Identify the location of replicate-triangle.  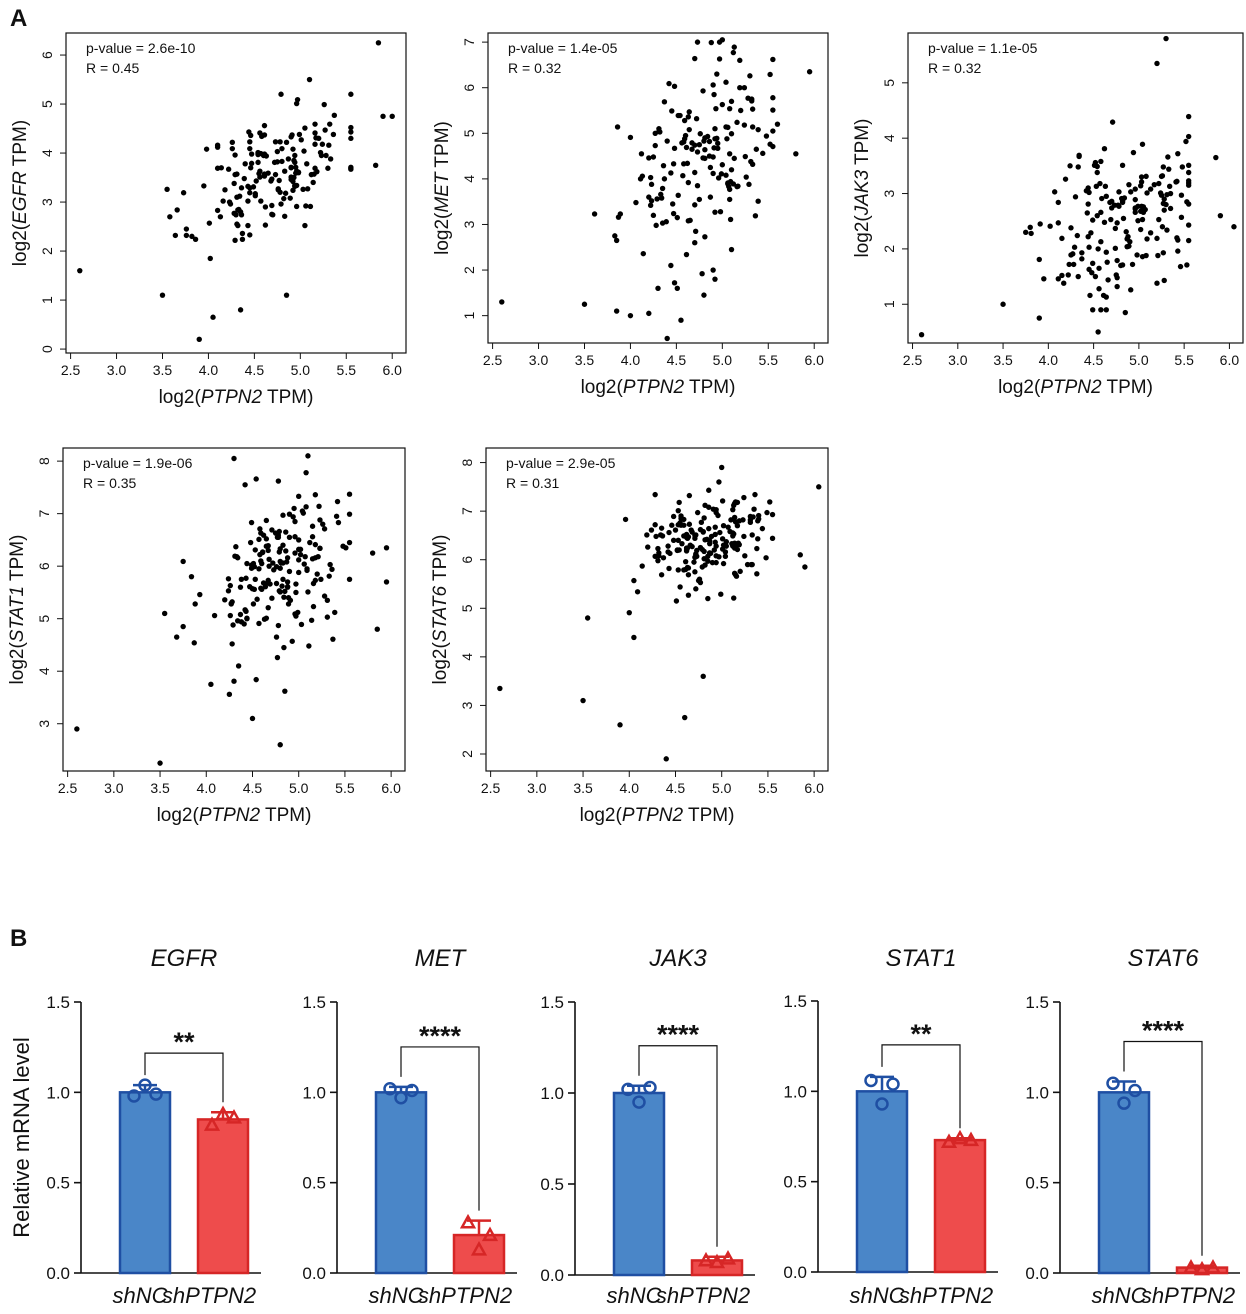
(1213, 1266).